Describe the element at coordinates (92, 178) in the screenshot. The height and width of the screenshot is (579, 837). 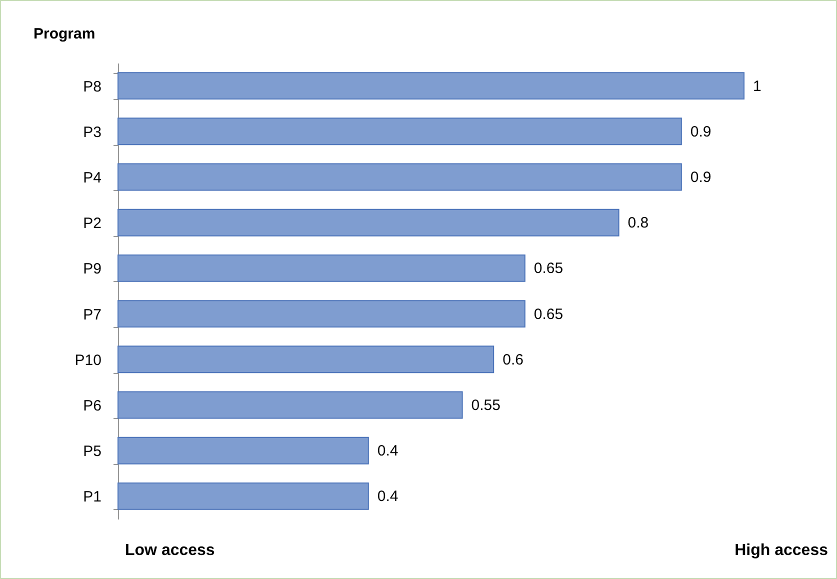
I see `y-tick-label: P4` at that location.